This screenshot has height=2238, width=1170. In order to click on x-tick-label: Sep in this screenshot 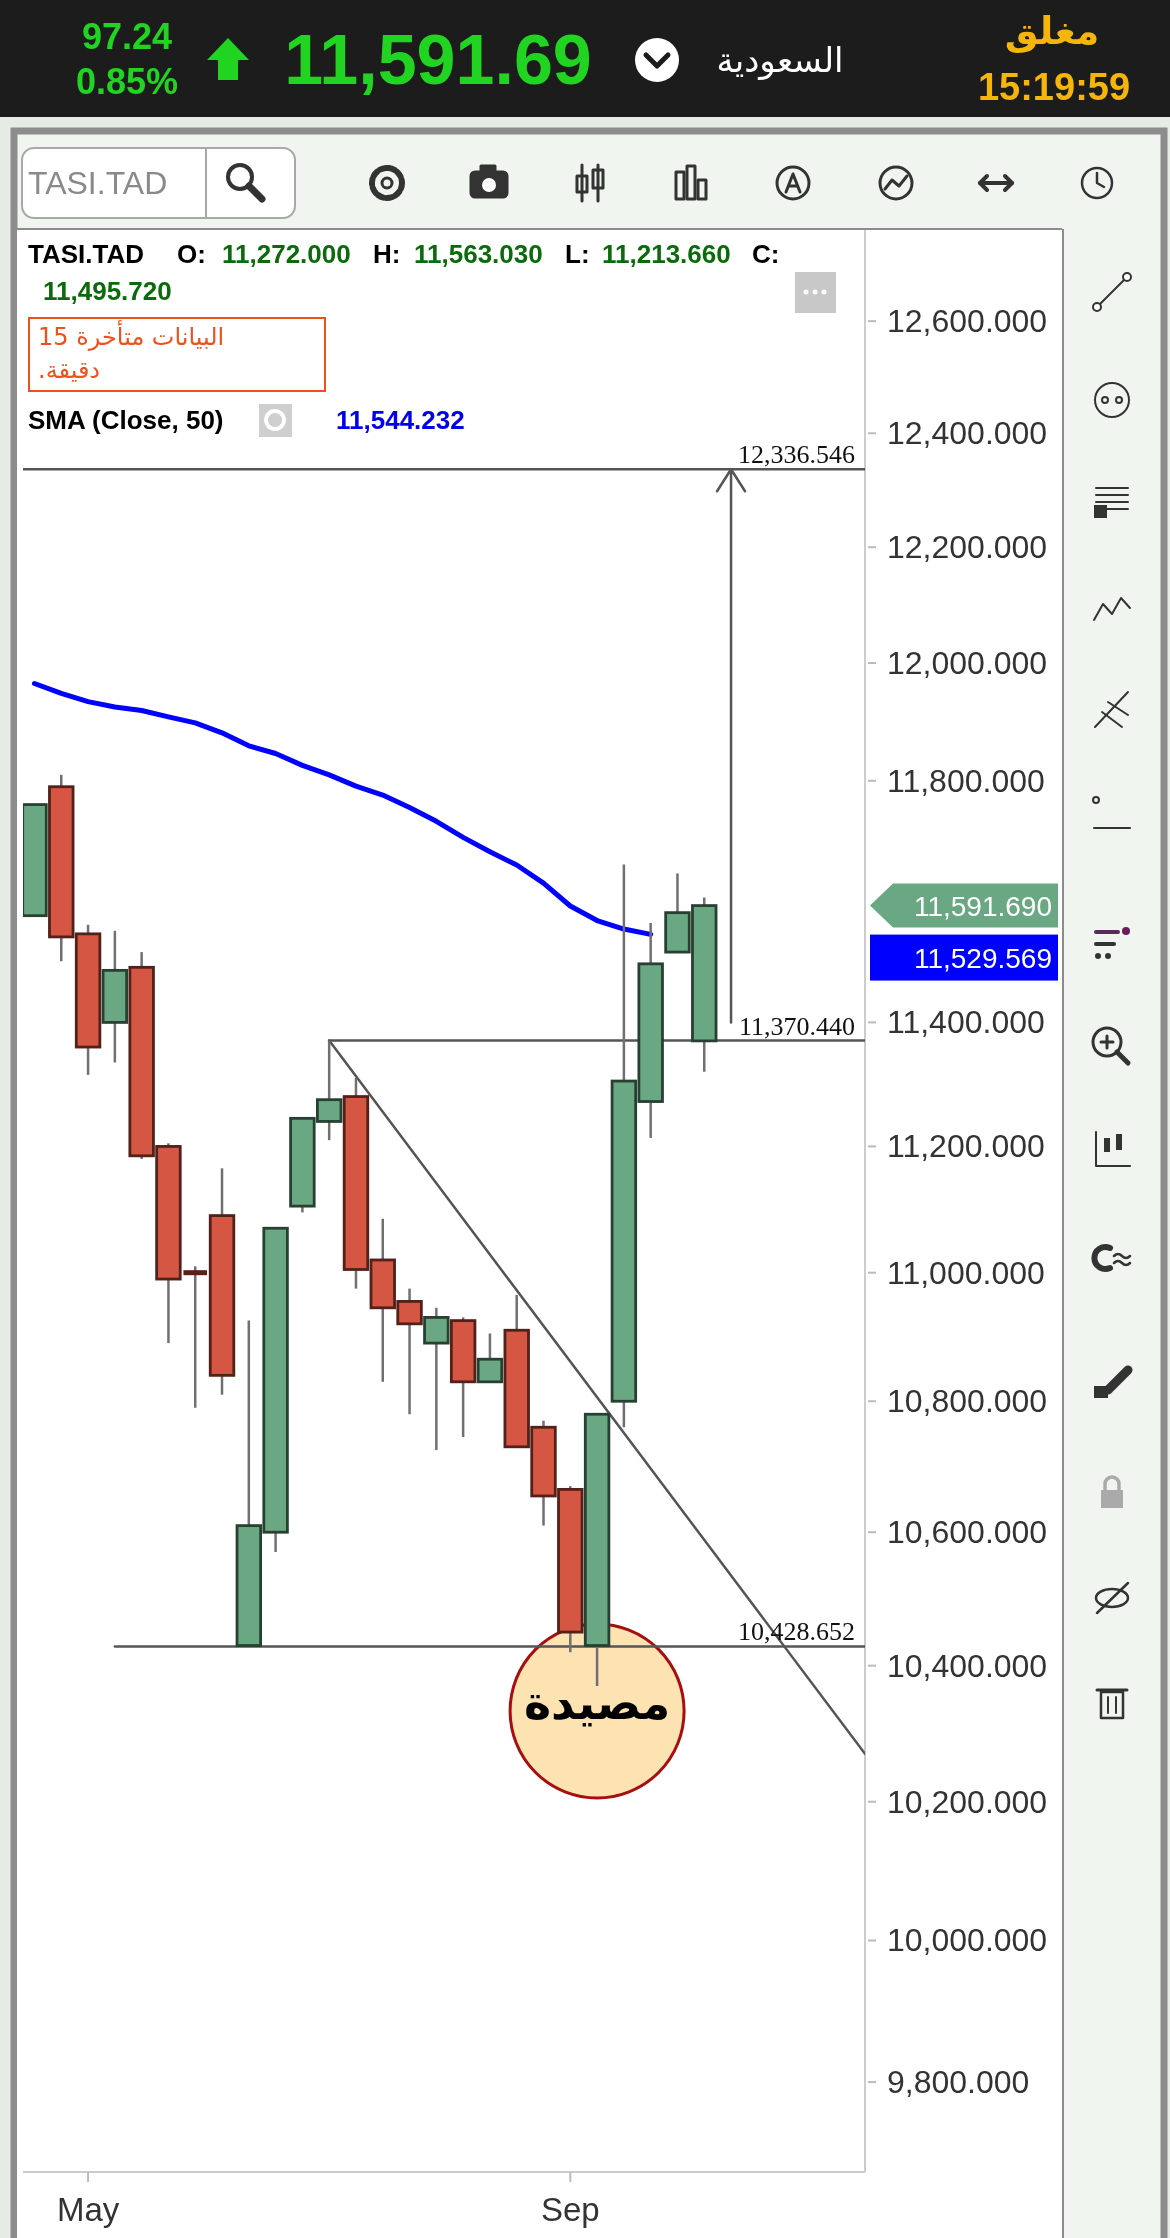, I will do `click(570, 2209)`.